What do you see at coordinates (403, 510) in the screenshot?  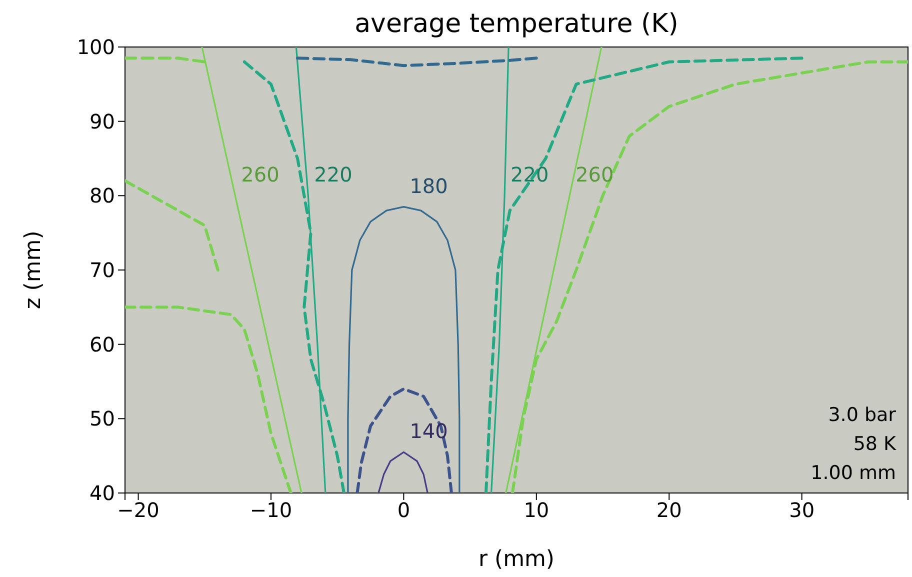 I see `x-tick-label: 0` at bounding box center [403, 510].